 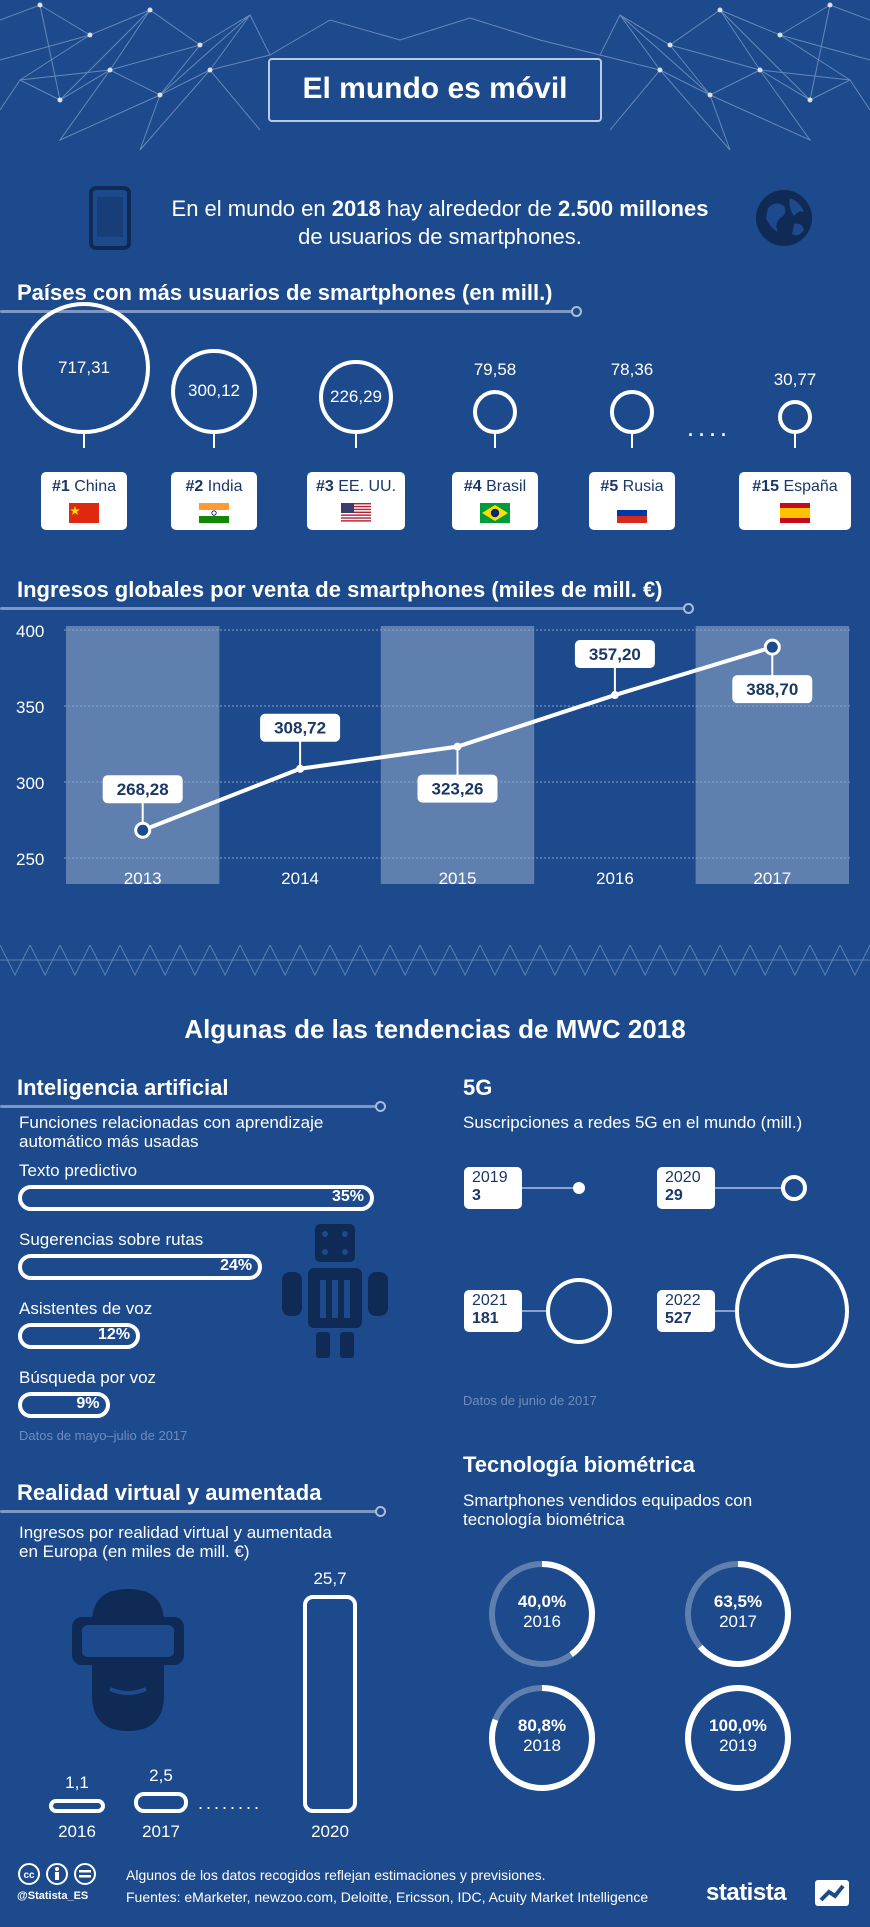 What do you see at coordinates (86, 1308) in the screenshot?
I see `ai-item-label: Asistentes de voz` at bounding box center [86, 1308].